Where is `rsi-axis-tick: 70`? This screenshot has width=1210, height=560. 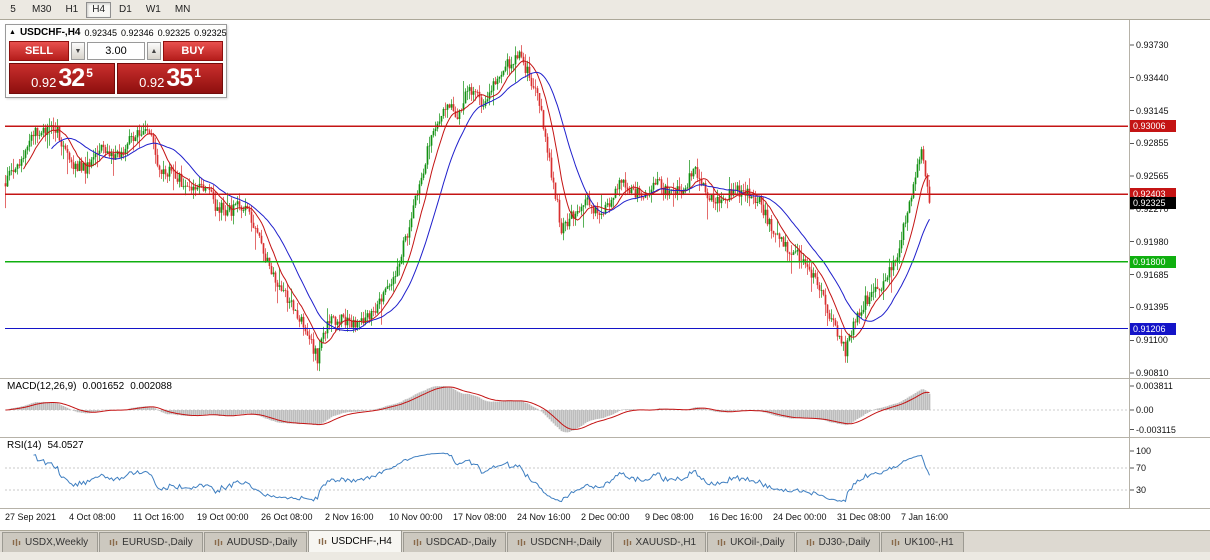 rsi-axis-tick: 70 is located at coordinates (1141, 467).